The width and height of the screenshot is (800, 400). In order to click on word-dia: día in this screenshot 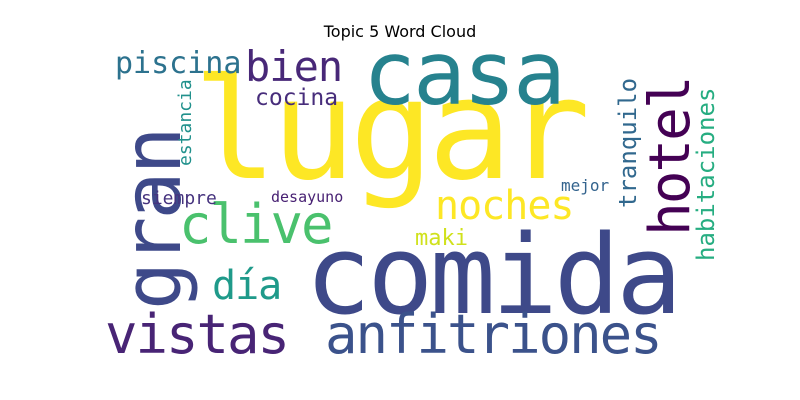, I will do `click(247, 286)`.